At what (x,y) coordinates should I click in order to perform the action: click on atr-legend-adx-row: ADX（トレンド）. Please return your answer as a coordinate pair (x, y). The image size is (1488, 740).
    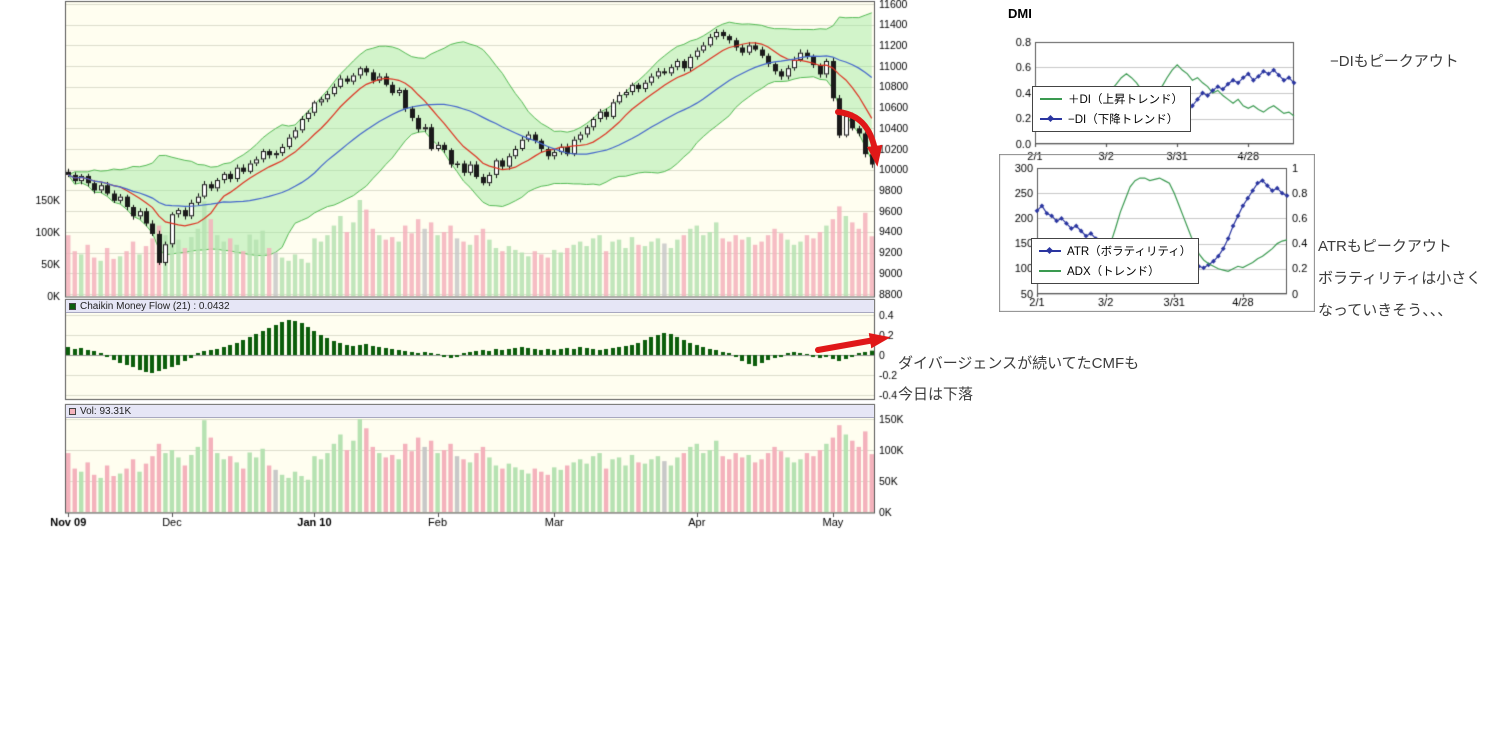
    Looking at the image, I should click on (1115, 271).